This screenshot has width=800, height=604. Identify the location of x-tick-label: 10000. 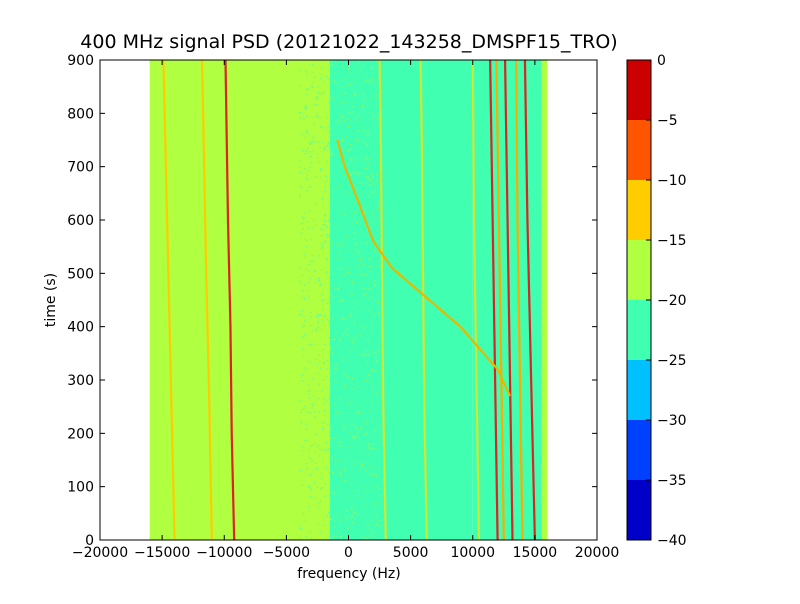
(472, 553).